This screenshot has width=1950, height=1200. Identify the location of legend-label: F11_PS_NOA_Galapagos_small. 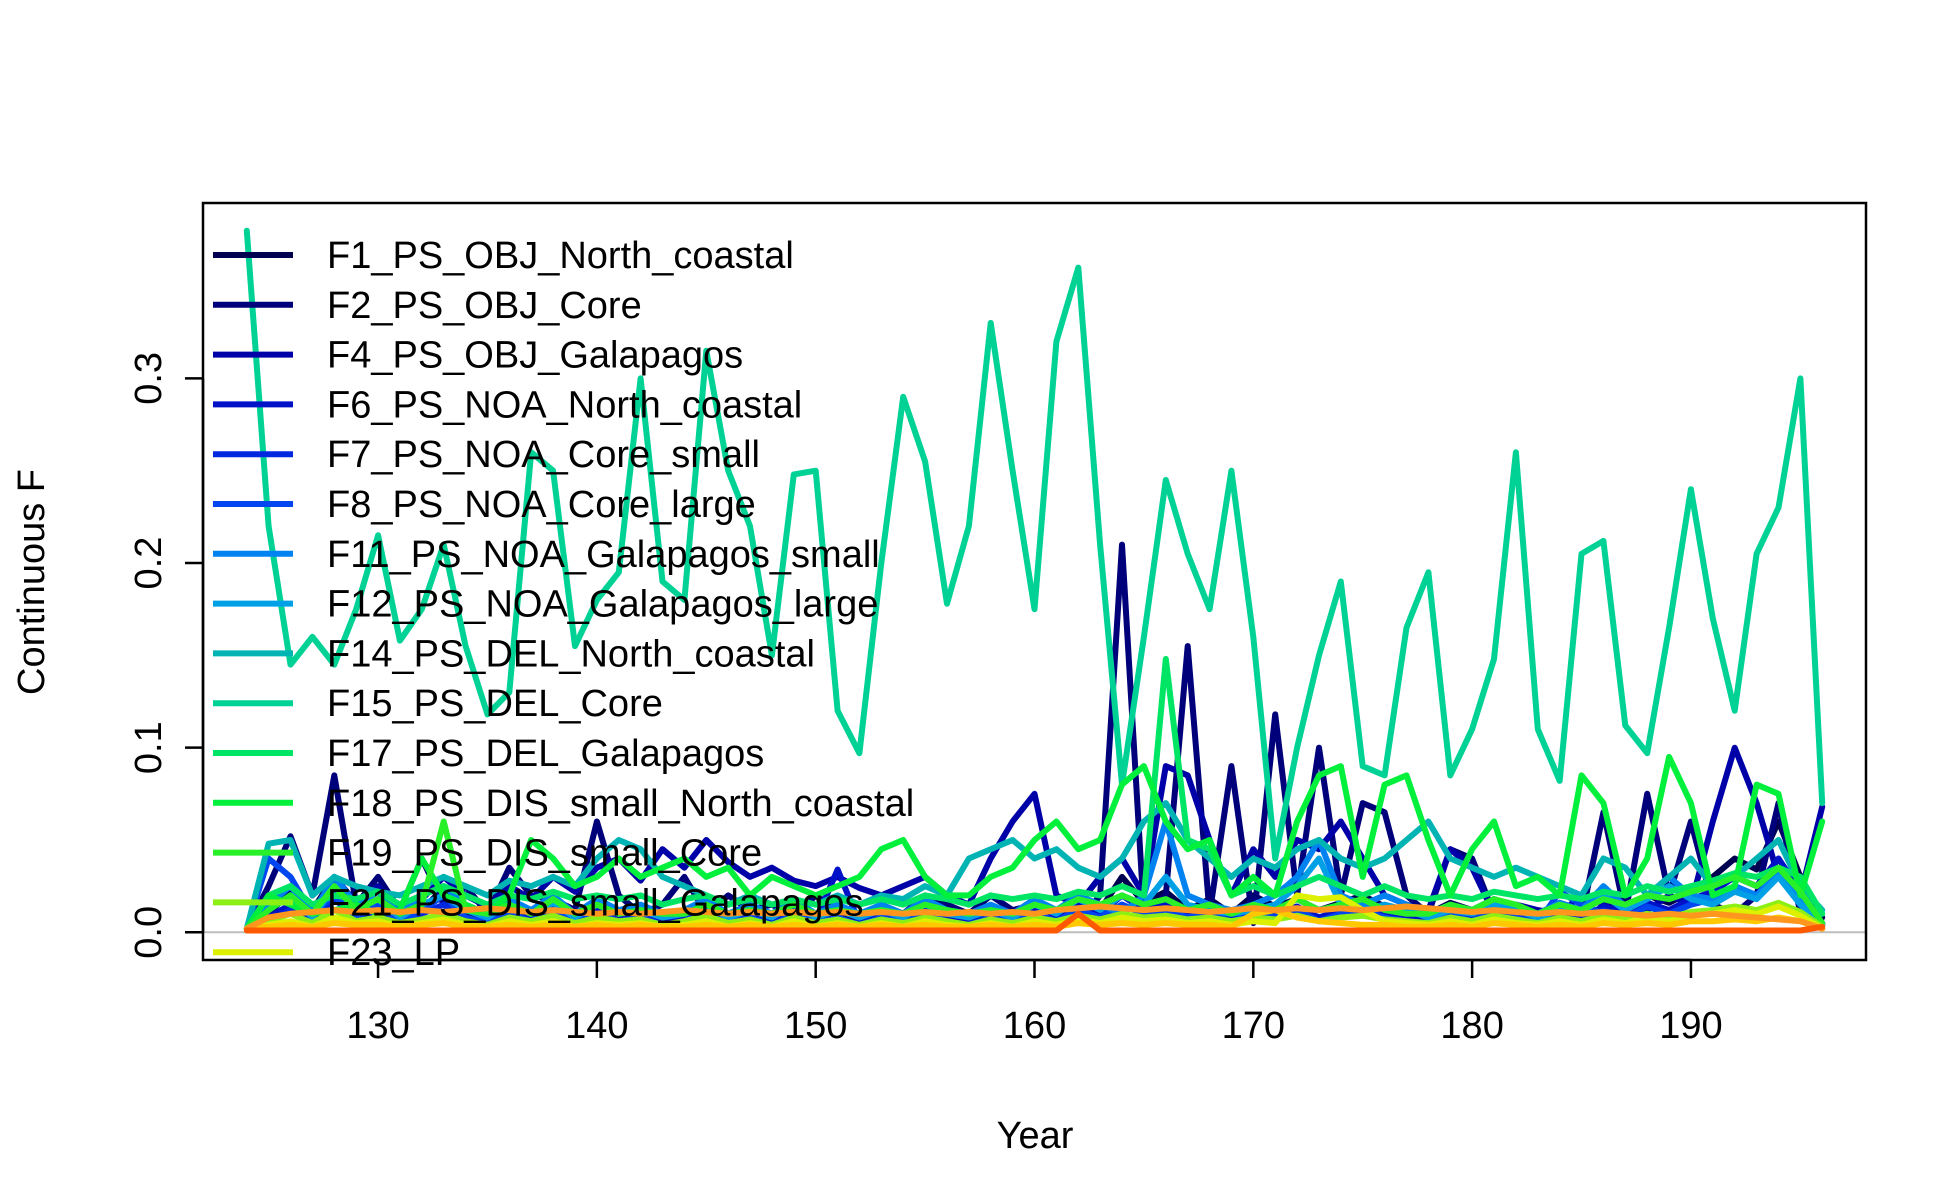
(603, 555).